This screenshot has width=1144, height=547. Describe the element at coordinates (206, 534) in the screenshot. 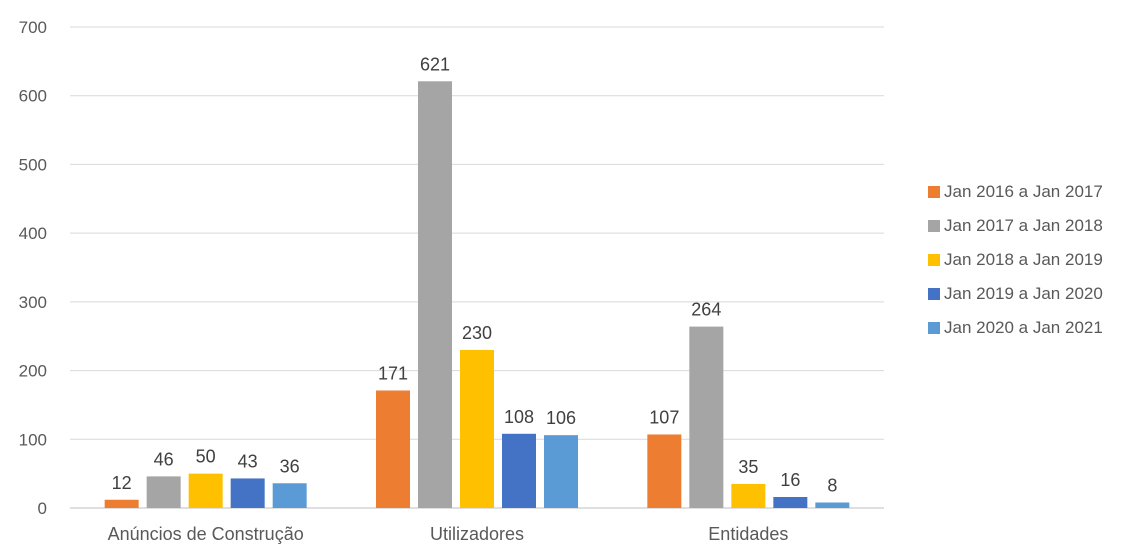

I see `category-label: Anúncios de Construção` at that location.